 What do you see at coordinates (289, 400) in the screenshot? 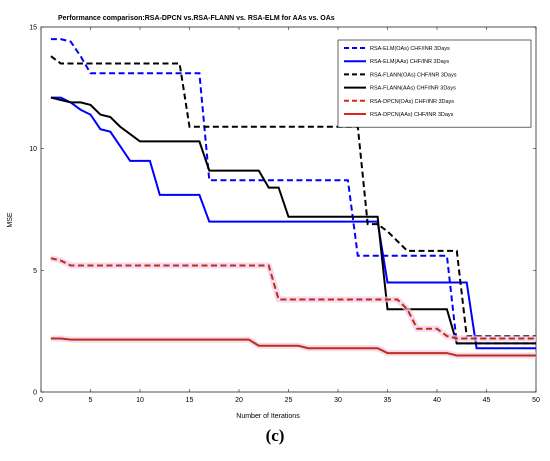
I see `x-tick-label: 25` at bounding box center [289, 400].